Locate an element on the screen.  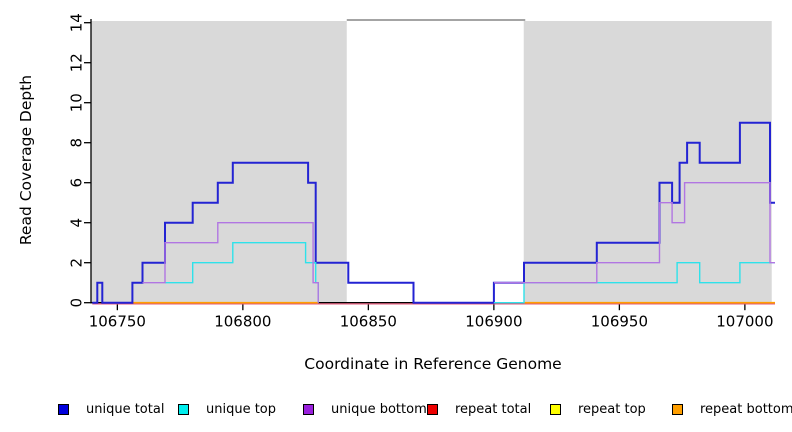
legend-item-unique-top: unique top is located at coordinates (227, 409).